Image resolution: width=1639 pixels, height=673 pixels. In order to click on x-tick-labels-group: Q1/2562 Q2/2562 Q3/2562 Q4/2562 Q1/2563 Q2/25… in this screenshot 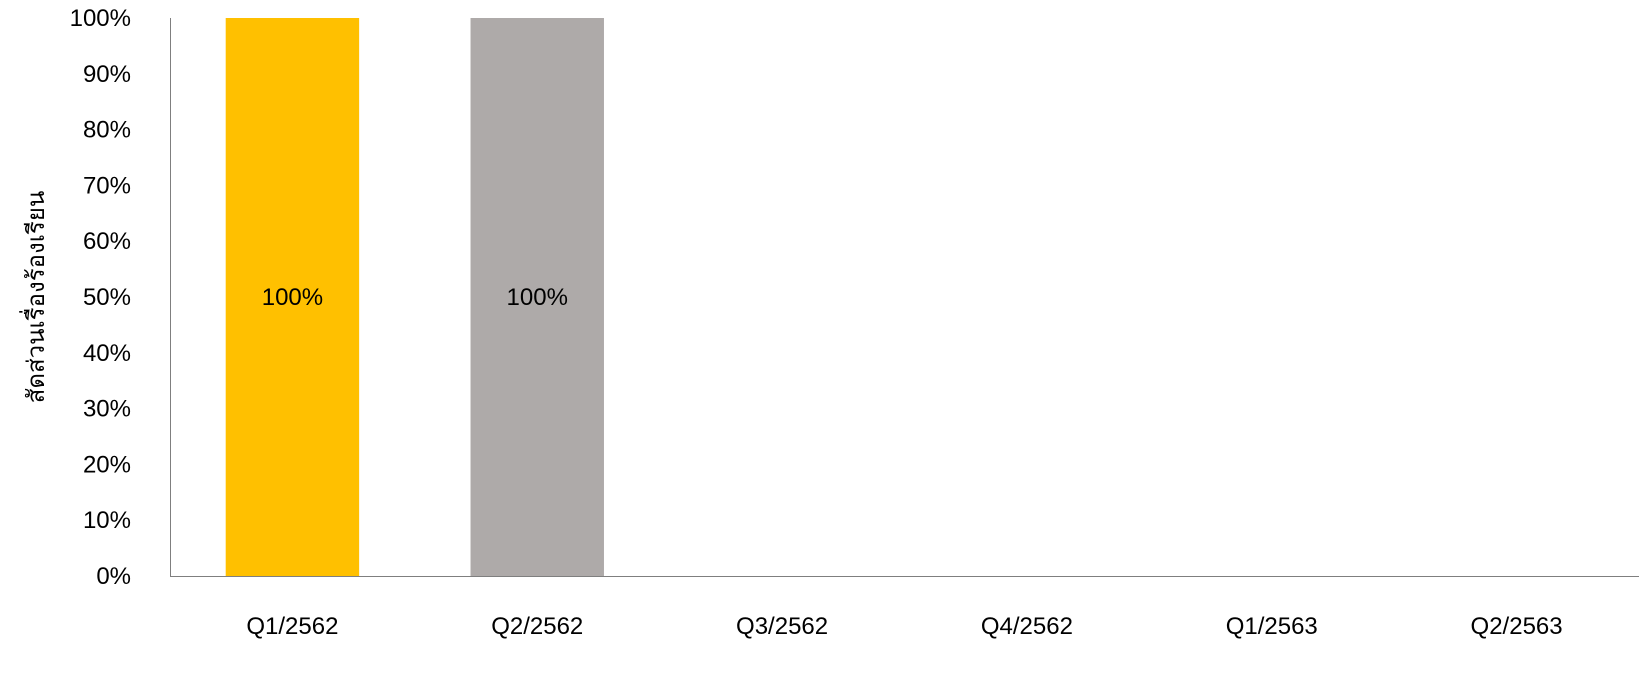, I will do `click(904, 626)`.